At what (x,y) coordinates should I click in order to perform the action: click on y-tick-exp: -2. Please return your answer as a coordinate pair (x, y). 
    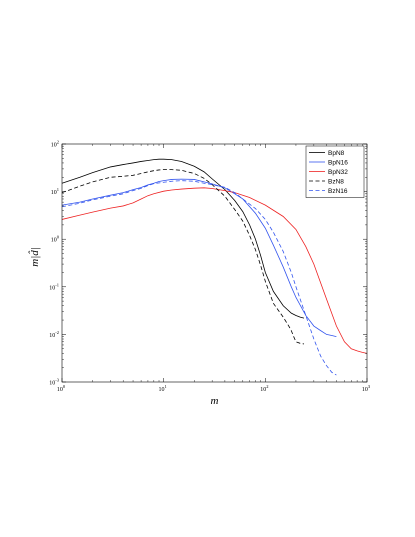
    Looking at the image, I should click on (57, 332).